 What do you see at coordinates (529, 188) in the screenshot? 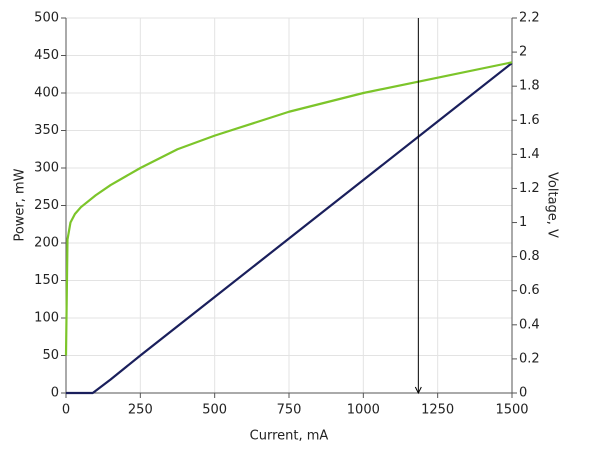
I see `y2-tick-label: 1.2` at bounding box center [529, 188].